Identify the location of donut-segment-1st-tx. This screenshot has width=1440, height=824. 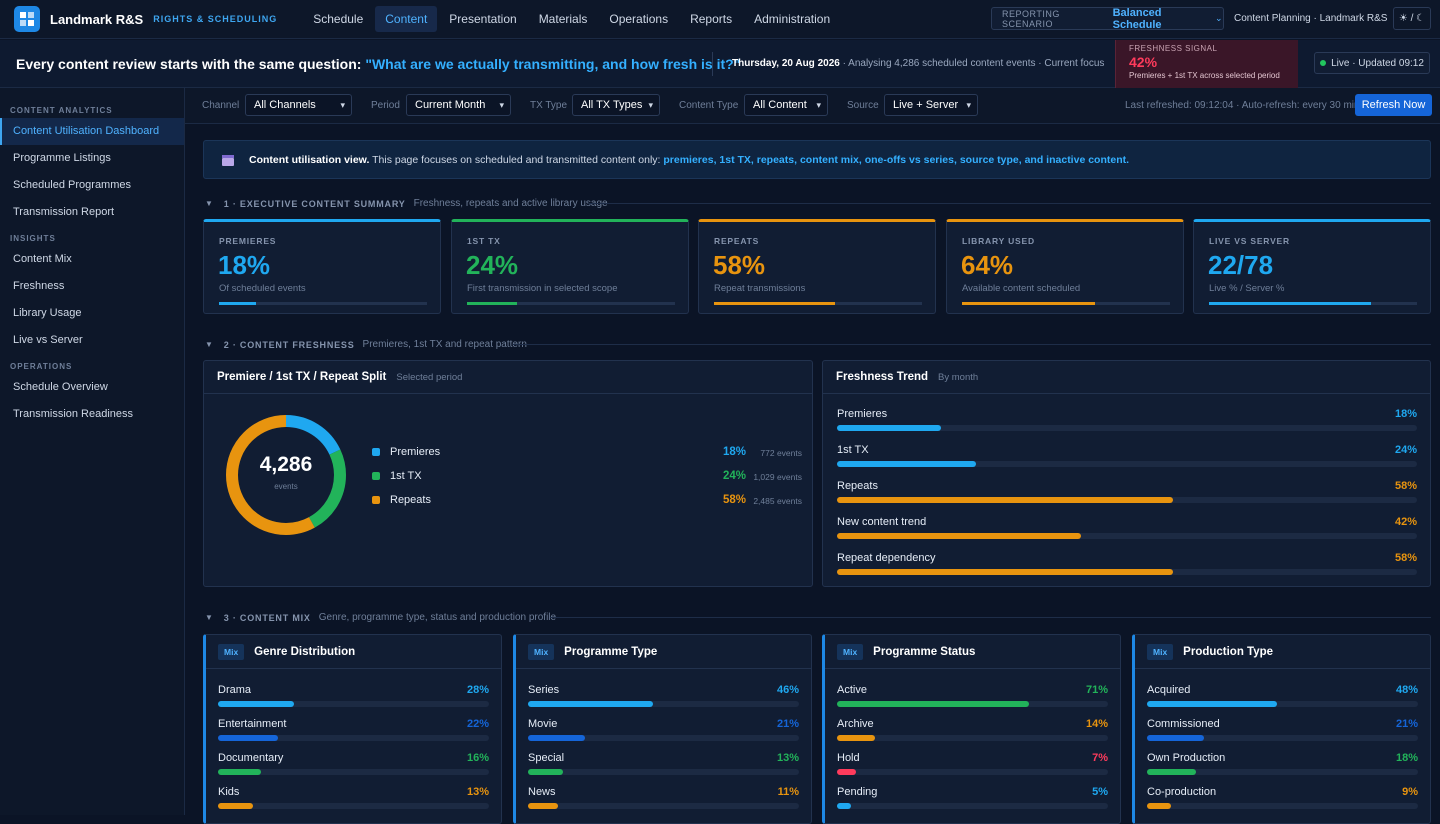
(286, 475).